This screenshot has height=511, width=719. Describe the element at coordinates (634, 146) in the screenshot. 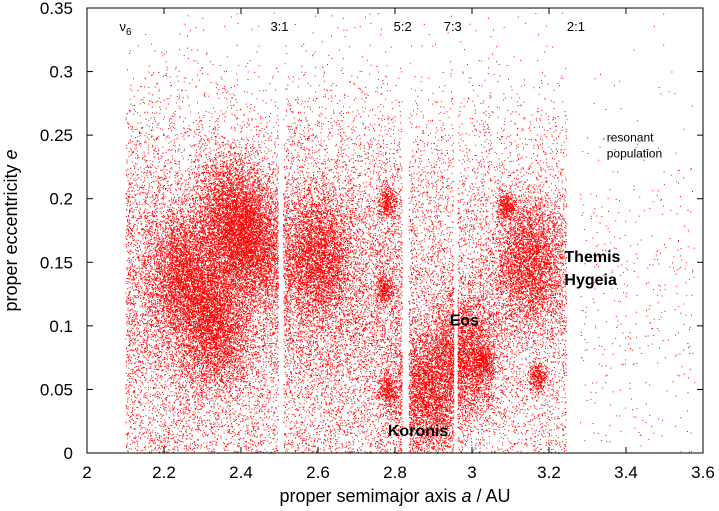

I see `resonant-population-note: resonant population` at that location.